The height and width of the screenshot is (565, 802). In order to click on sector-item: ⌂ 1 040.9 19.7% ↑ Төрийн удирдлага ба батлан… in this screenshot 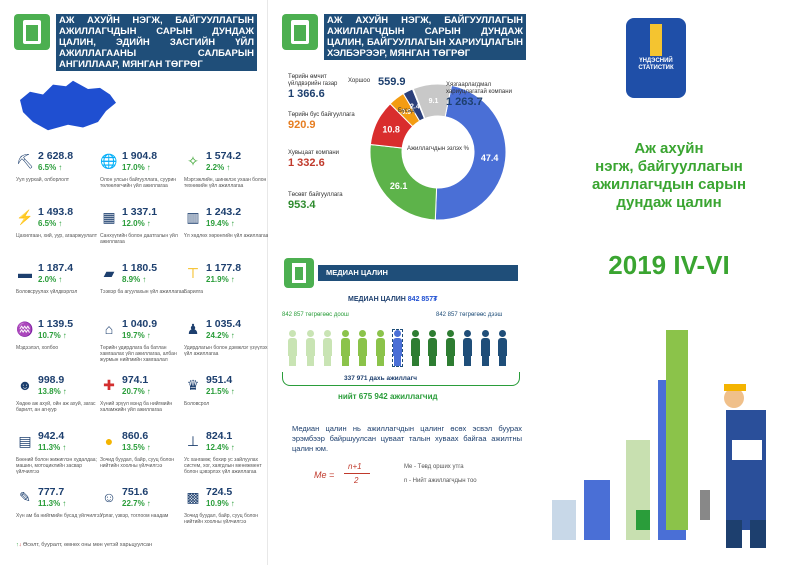, I will do `click(143, 340)`.